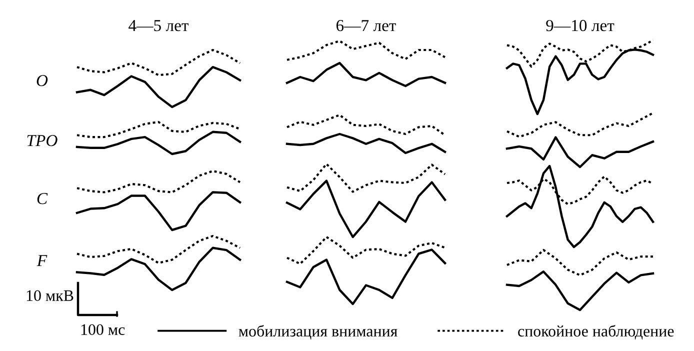 The height and width of the screenshot is (351, 694). What do you see at coordinates (366, 26) in the screenshot?
I see `chart-title: 6—7 лет` at bounding box center [366, 26].